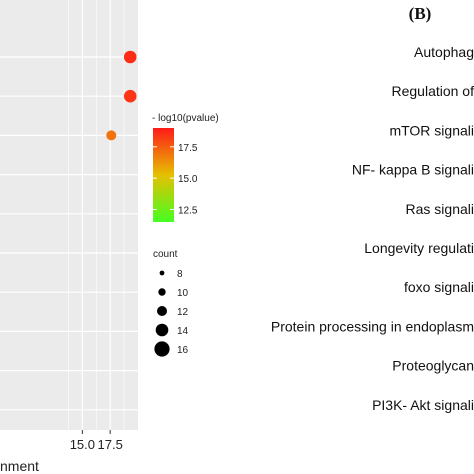 The image size is (474, 474). Describe the element at coordinates (413, 170) in the screenshot. I see `term-label: NF- kappa B signali` at that location.